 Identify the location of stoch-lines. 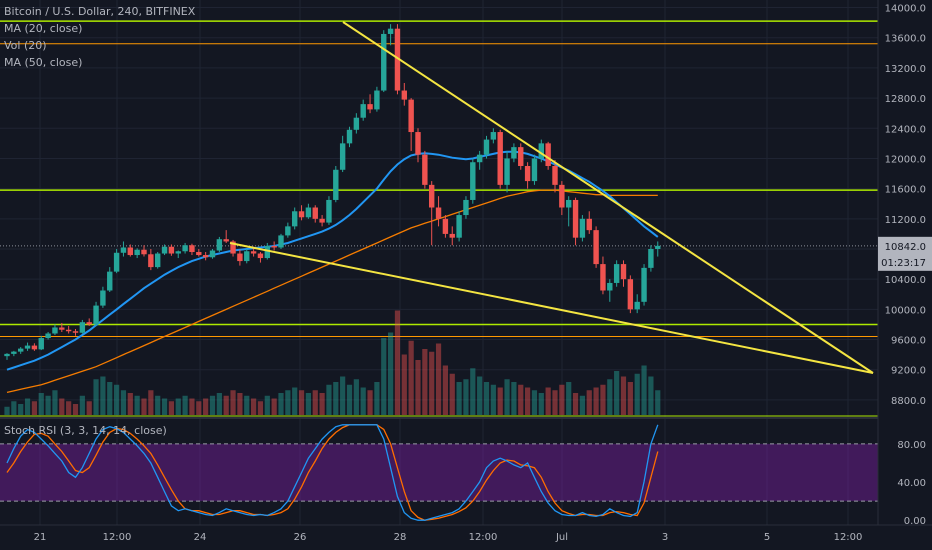
(332, 472).